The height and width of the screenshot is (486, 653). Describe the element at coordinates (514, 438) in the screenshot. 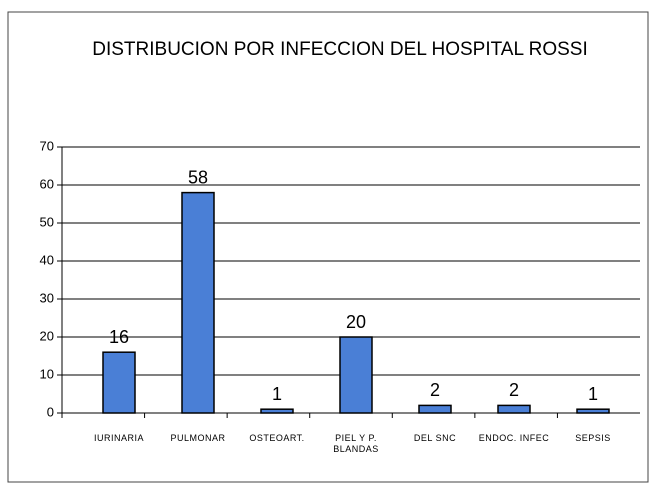

I see `x-tick-label: ENDOC. INFEC` at that location.